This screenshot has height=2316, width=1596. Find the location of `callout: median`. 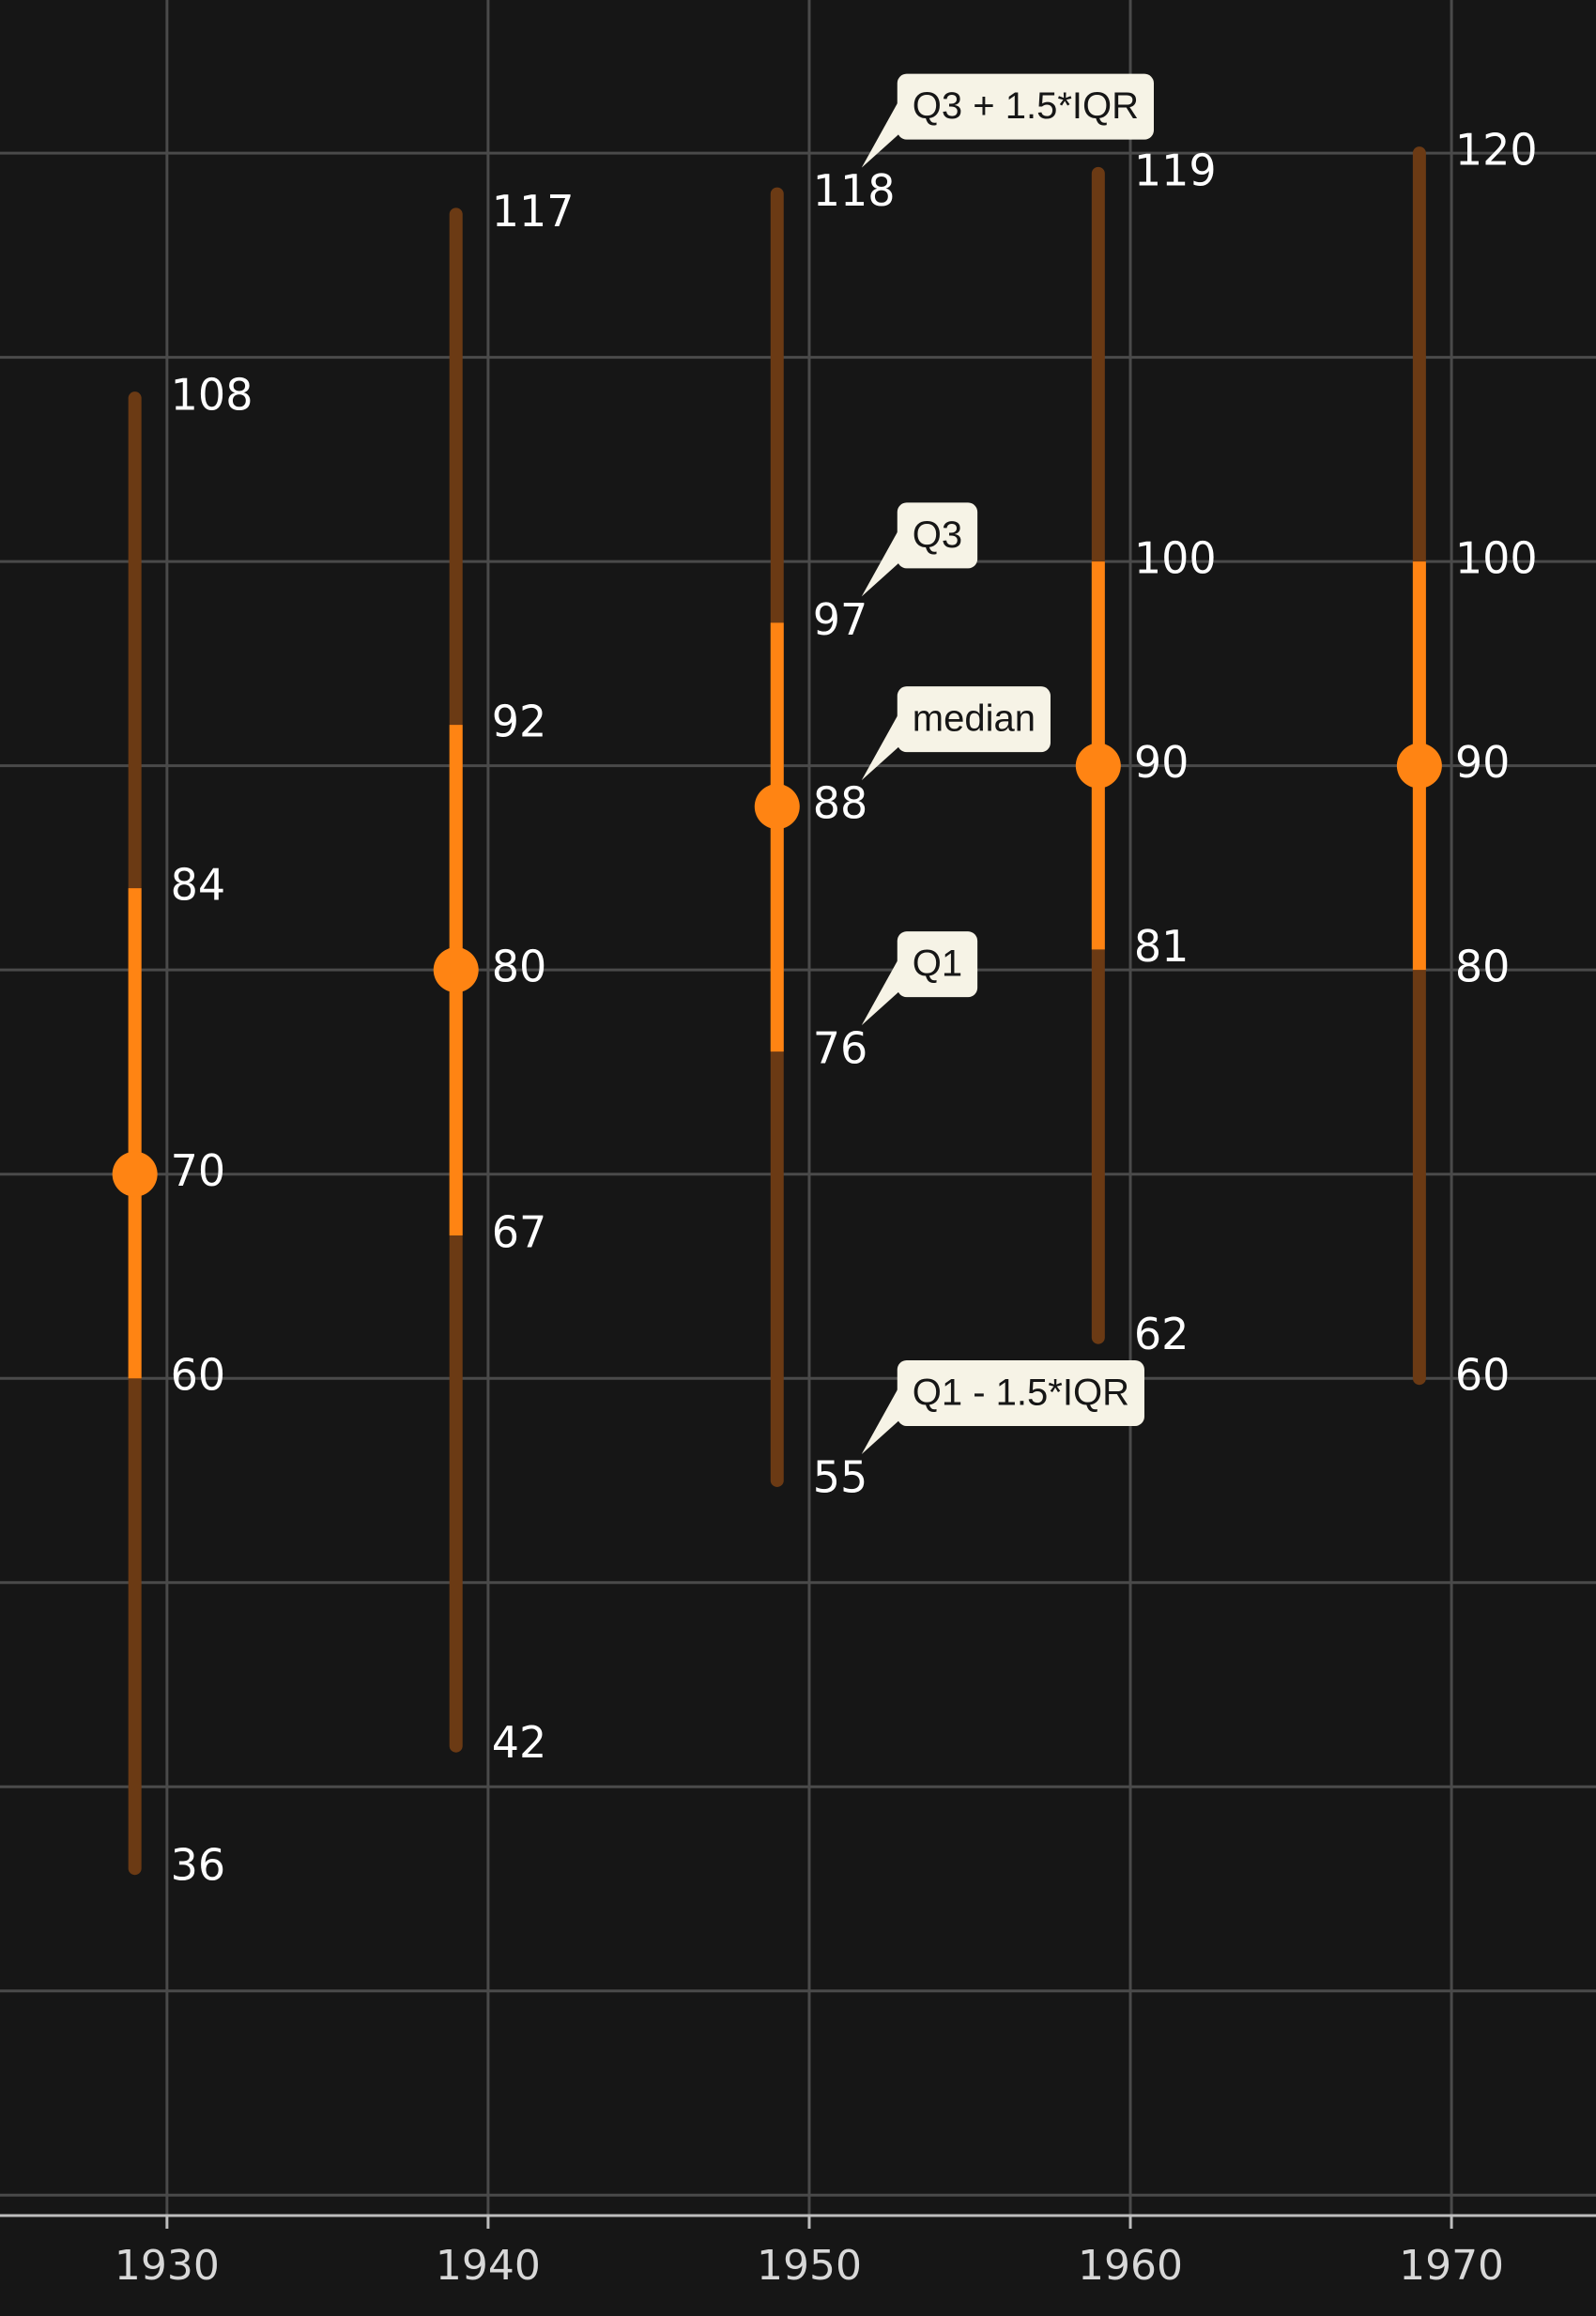

callout: median is located at coordinates (956, 734).